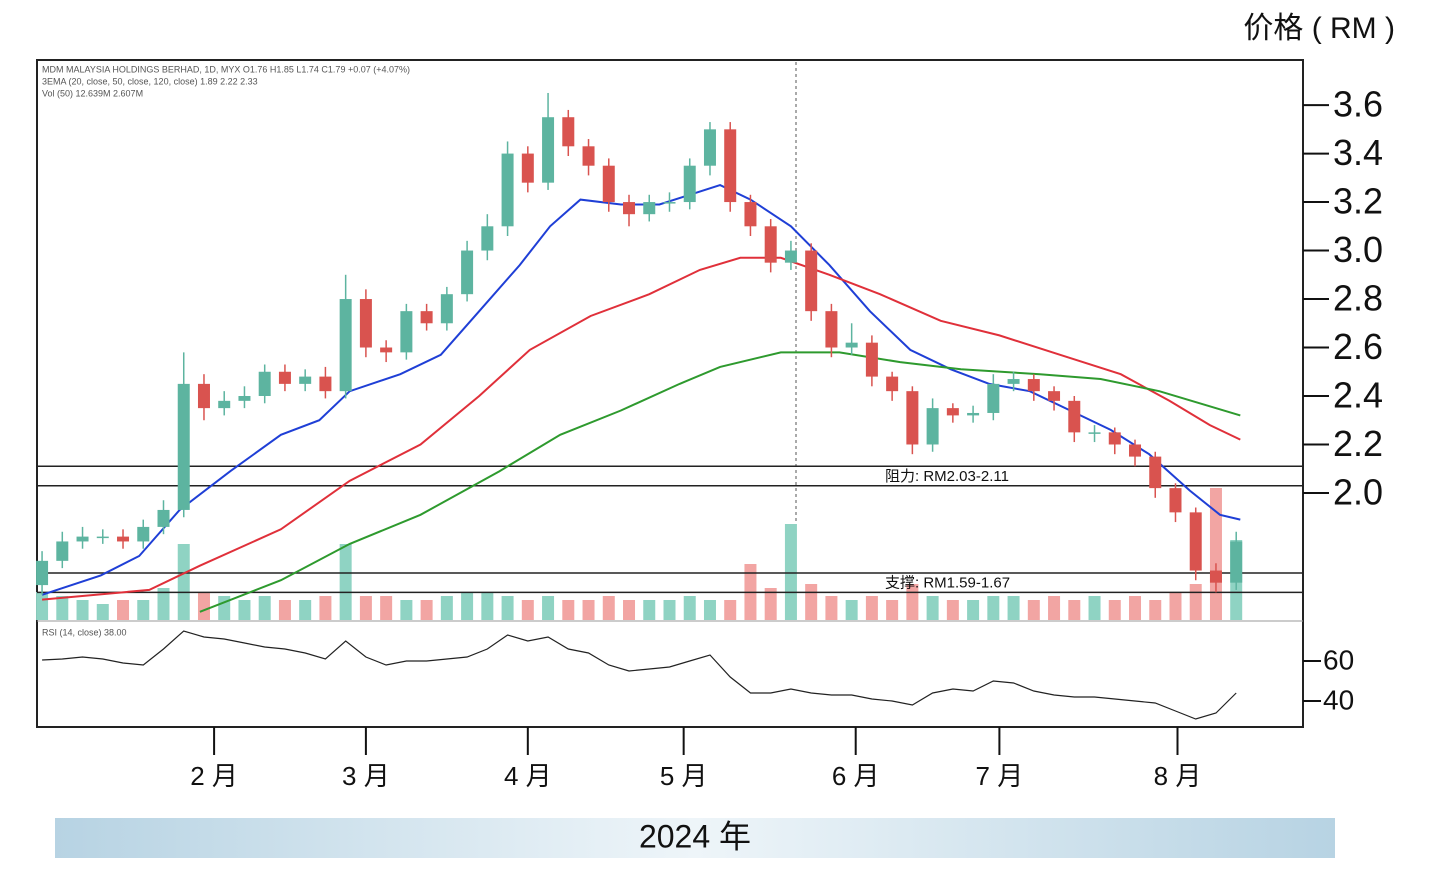 The height and width of the screenshot is (876, 1452). What do you see at coordinates (1000, 776) in the screenshot?
I see `x-tick-label: 7 月` at bounding box center [1000, 776].